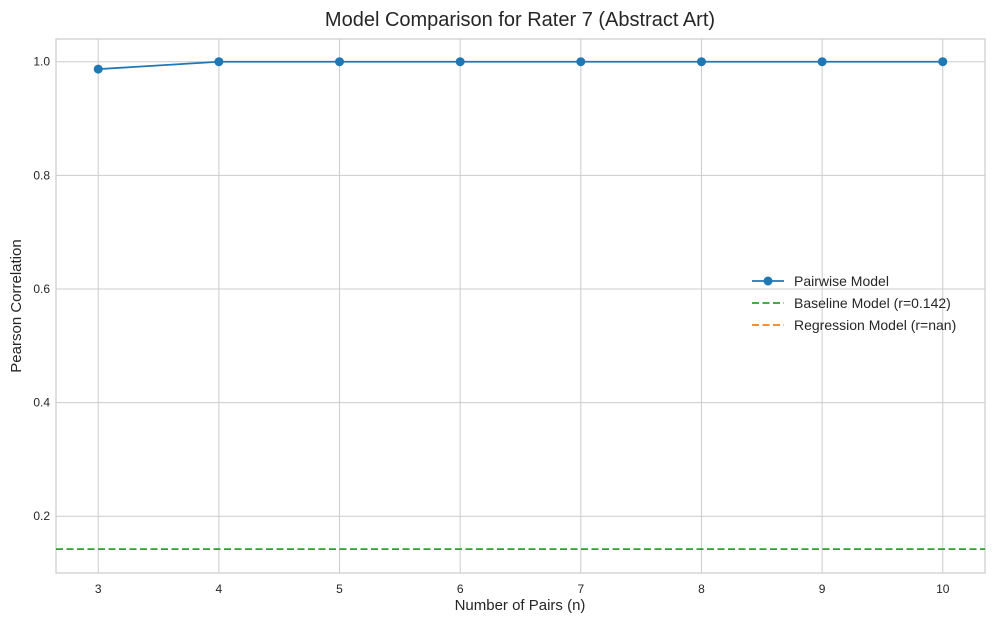 This screenshot has height=622, width=994. I want to click on x-tick-label: 10, so click(943, 589).